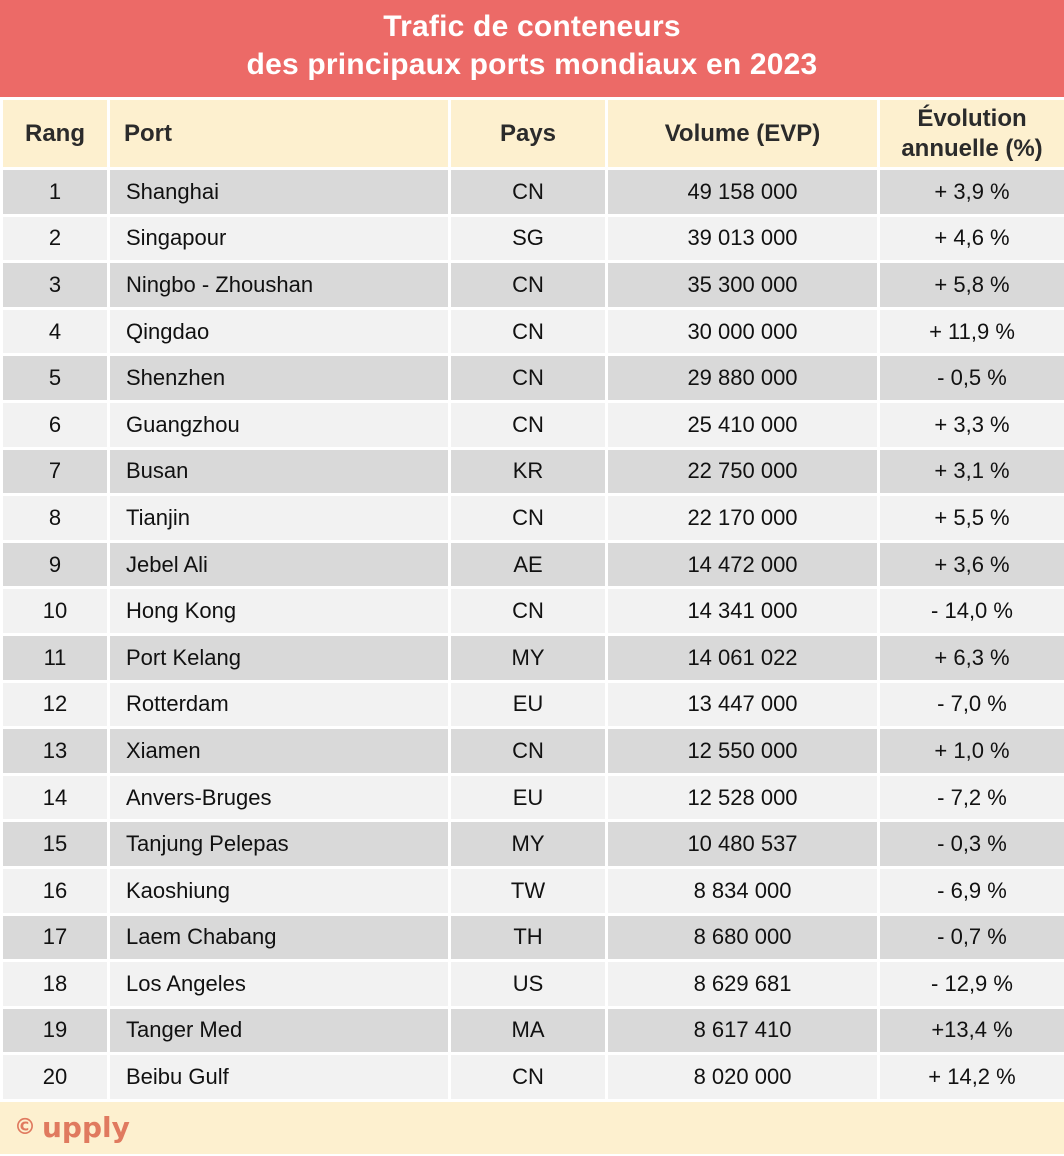 This screenshot has width=1064, height=1156. I want to click on cell-evolution: - 0,5 %, so click(970, 378).